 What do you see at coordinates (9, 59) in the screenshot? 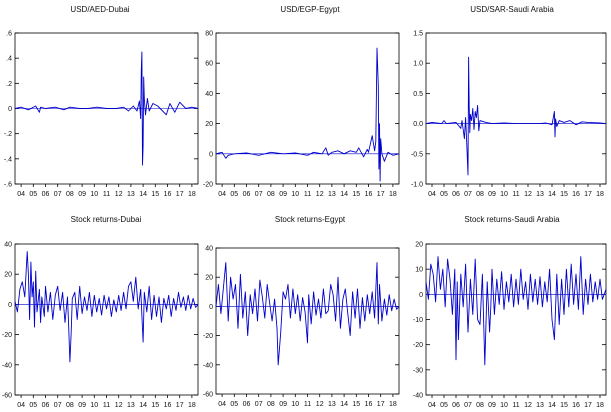
I see `y-tick-label: .4` at bounding box center [9, 59].